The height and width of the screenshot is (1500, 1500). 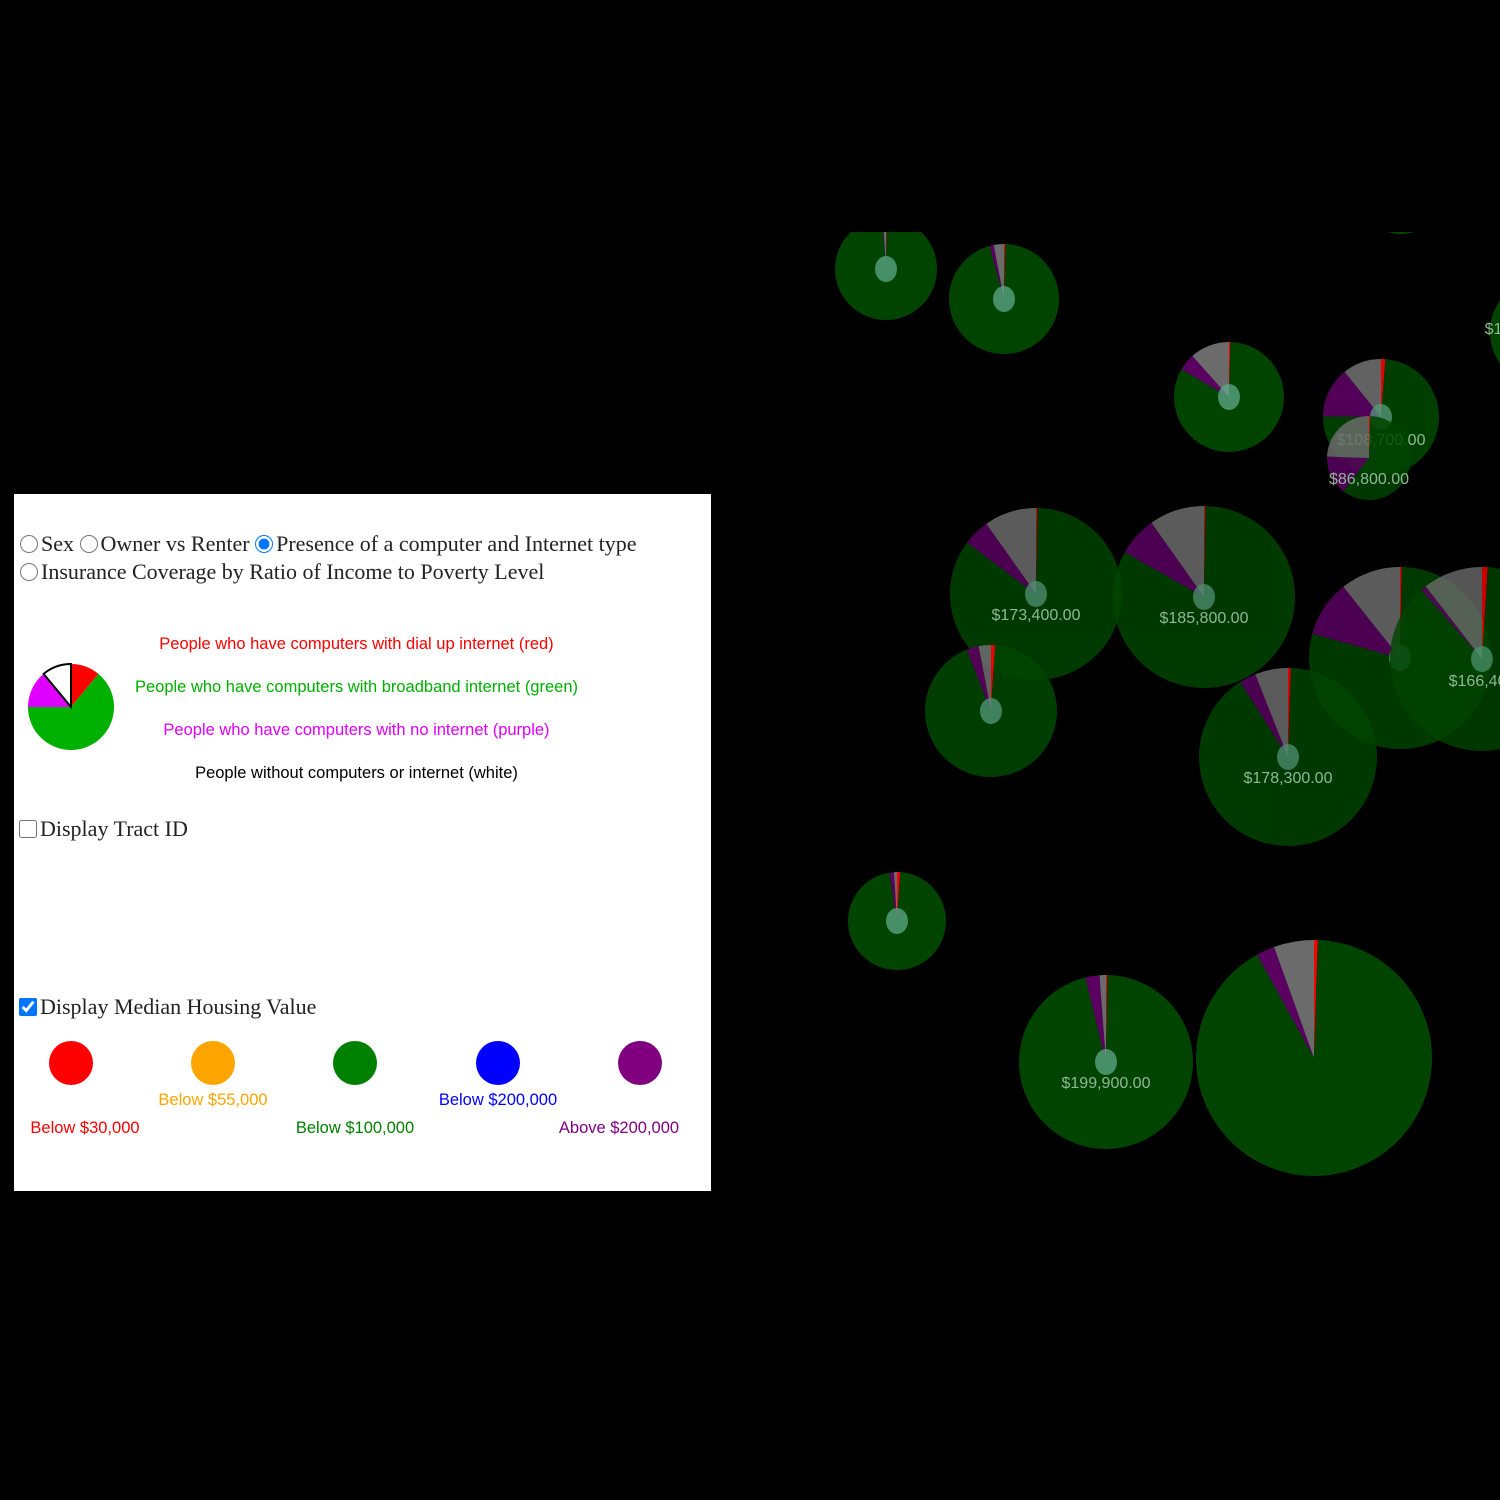 What do you see at coordinates (28, 1007) in the screenshot?
I see `display-median-housing-checkbox` at bounding box center [28, 1007].